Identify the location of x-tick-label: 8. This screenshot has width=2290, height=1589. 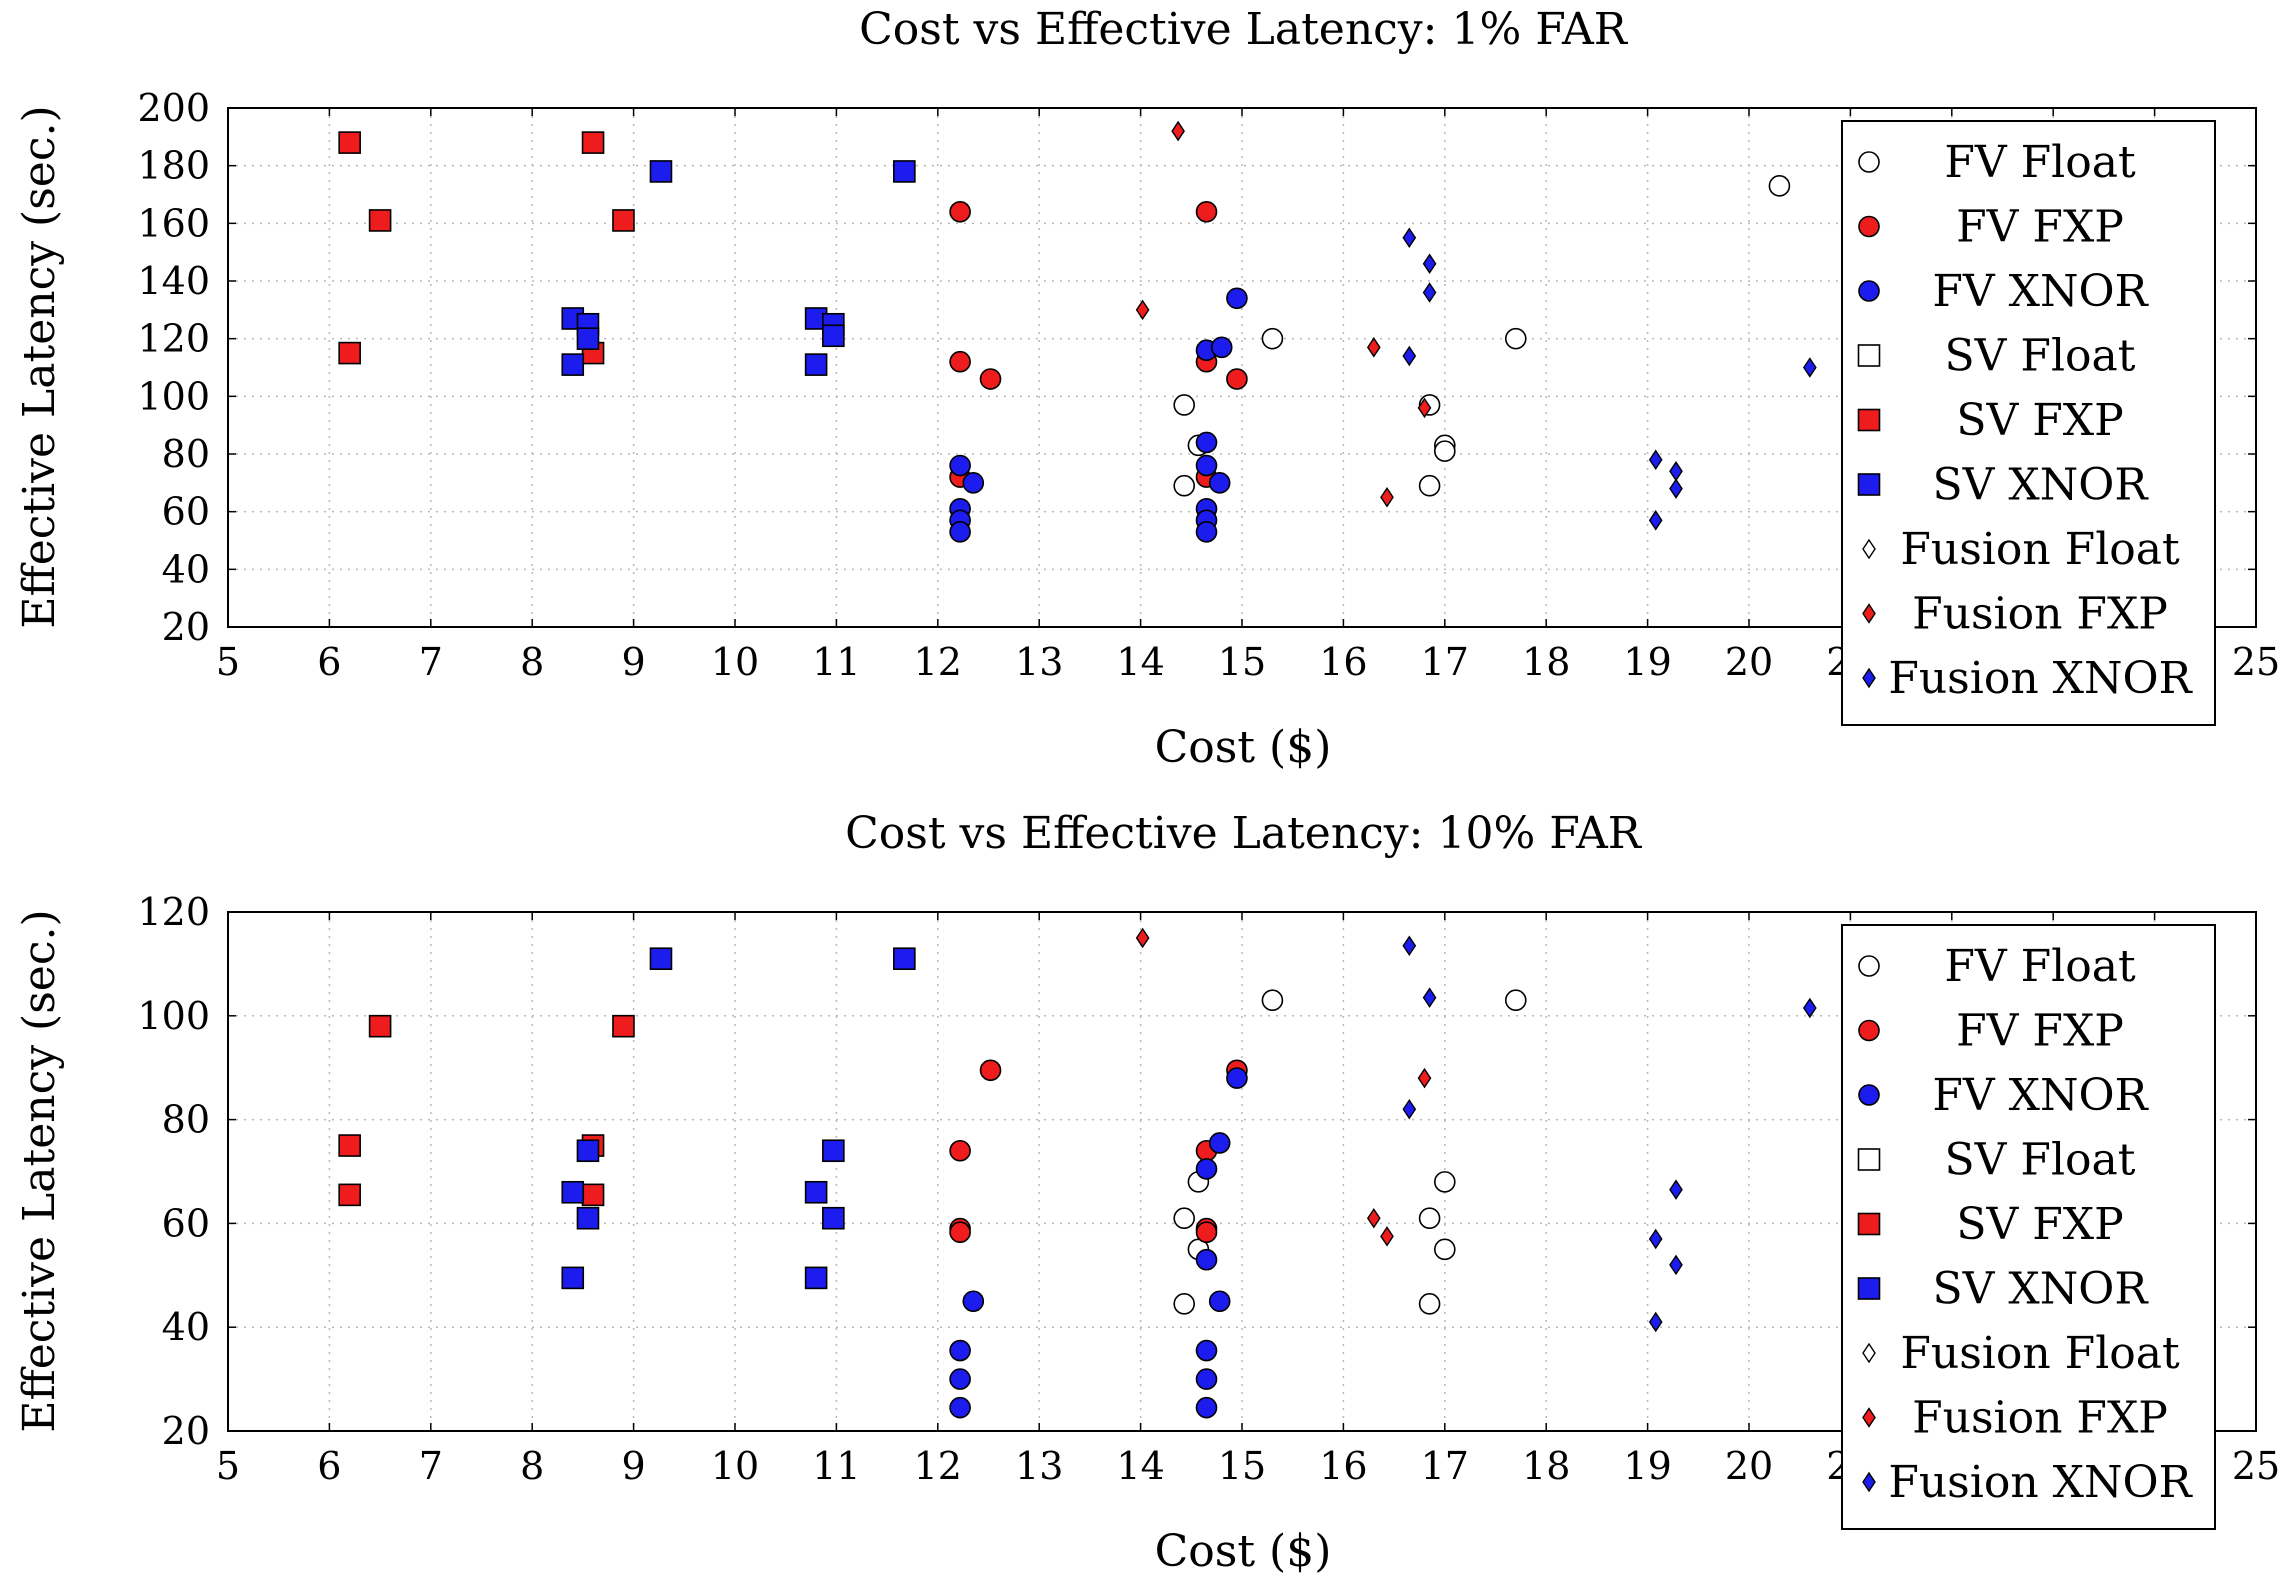
(532, 1466).